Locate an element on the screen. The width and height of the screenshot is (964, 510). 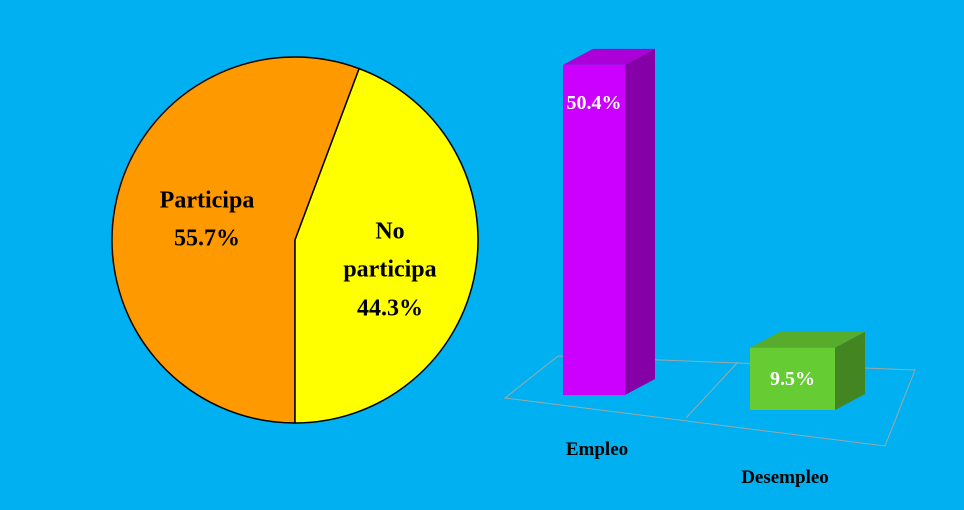
floor-line is located at coordinates (712, 390).